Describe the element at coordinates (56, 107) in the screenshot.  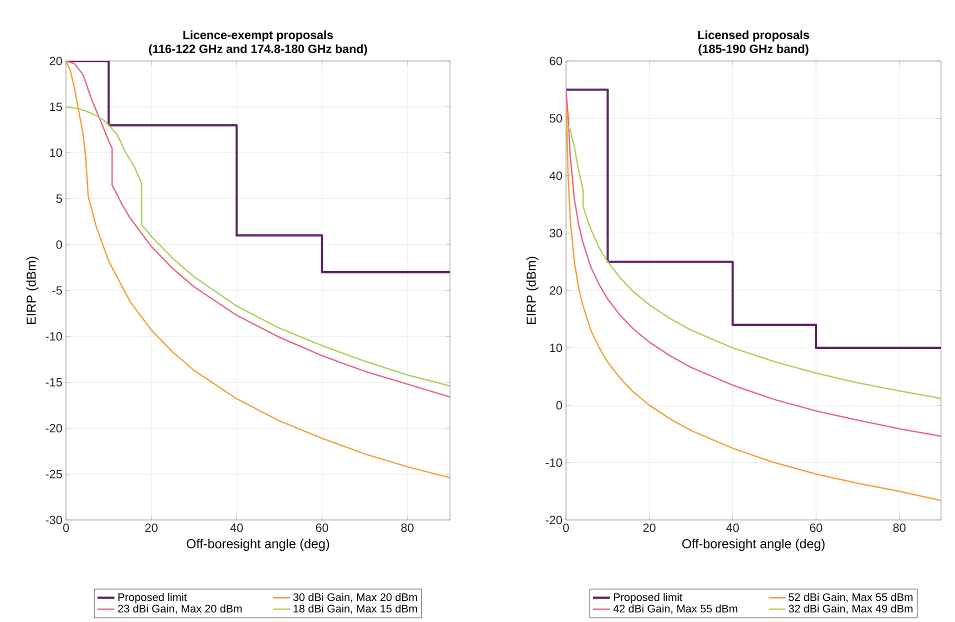
I see `y-tick-label: 15` at that location.